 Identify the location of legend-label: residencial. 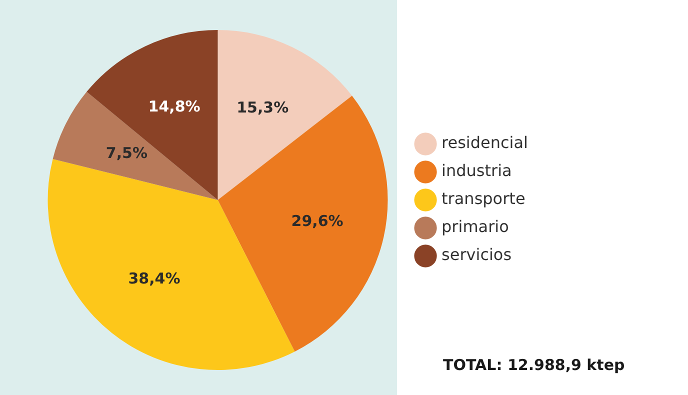
(485, 142).